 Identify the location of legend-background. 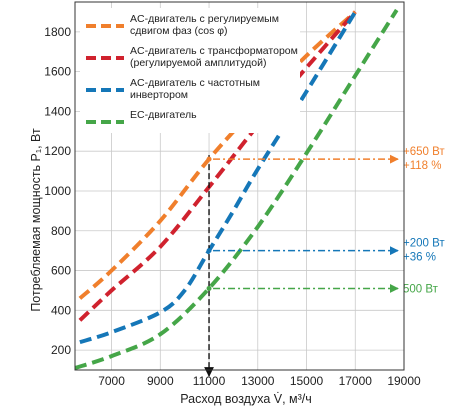
(190, 70).